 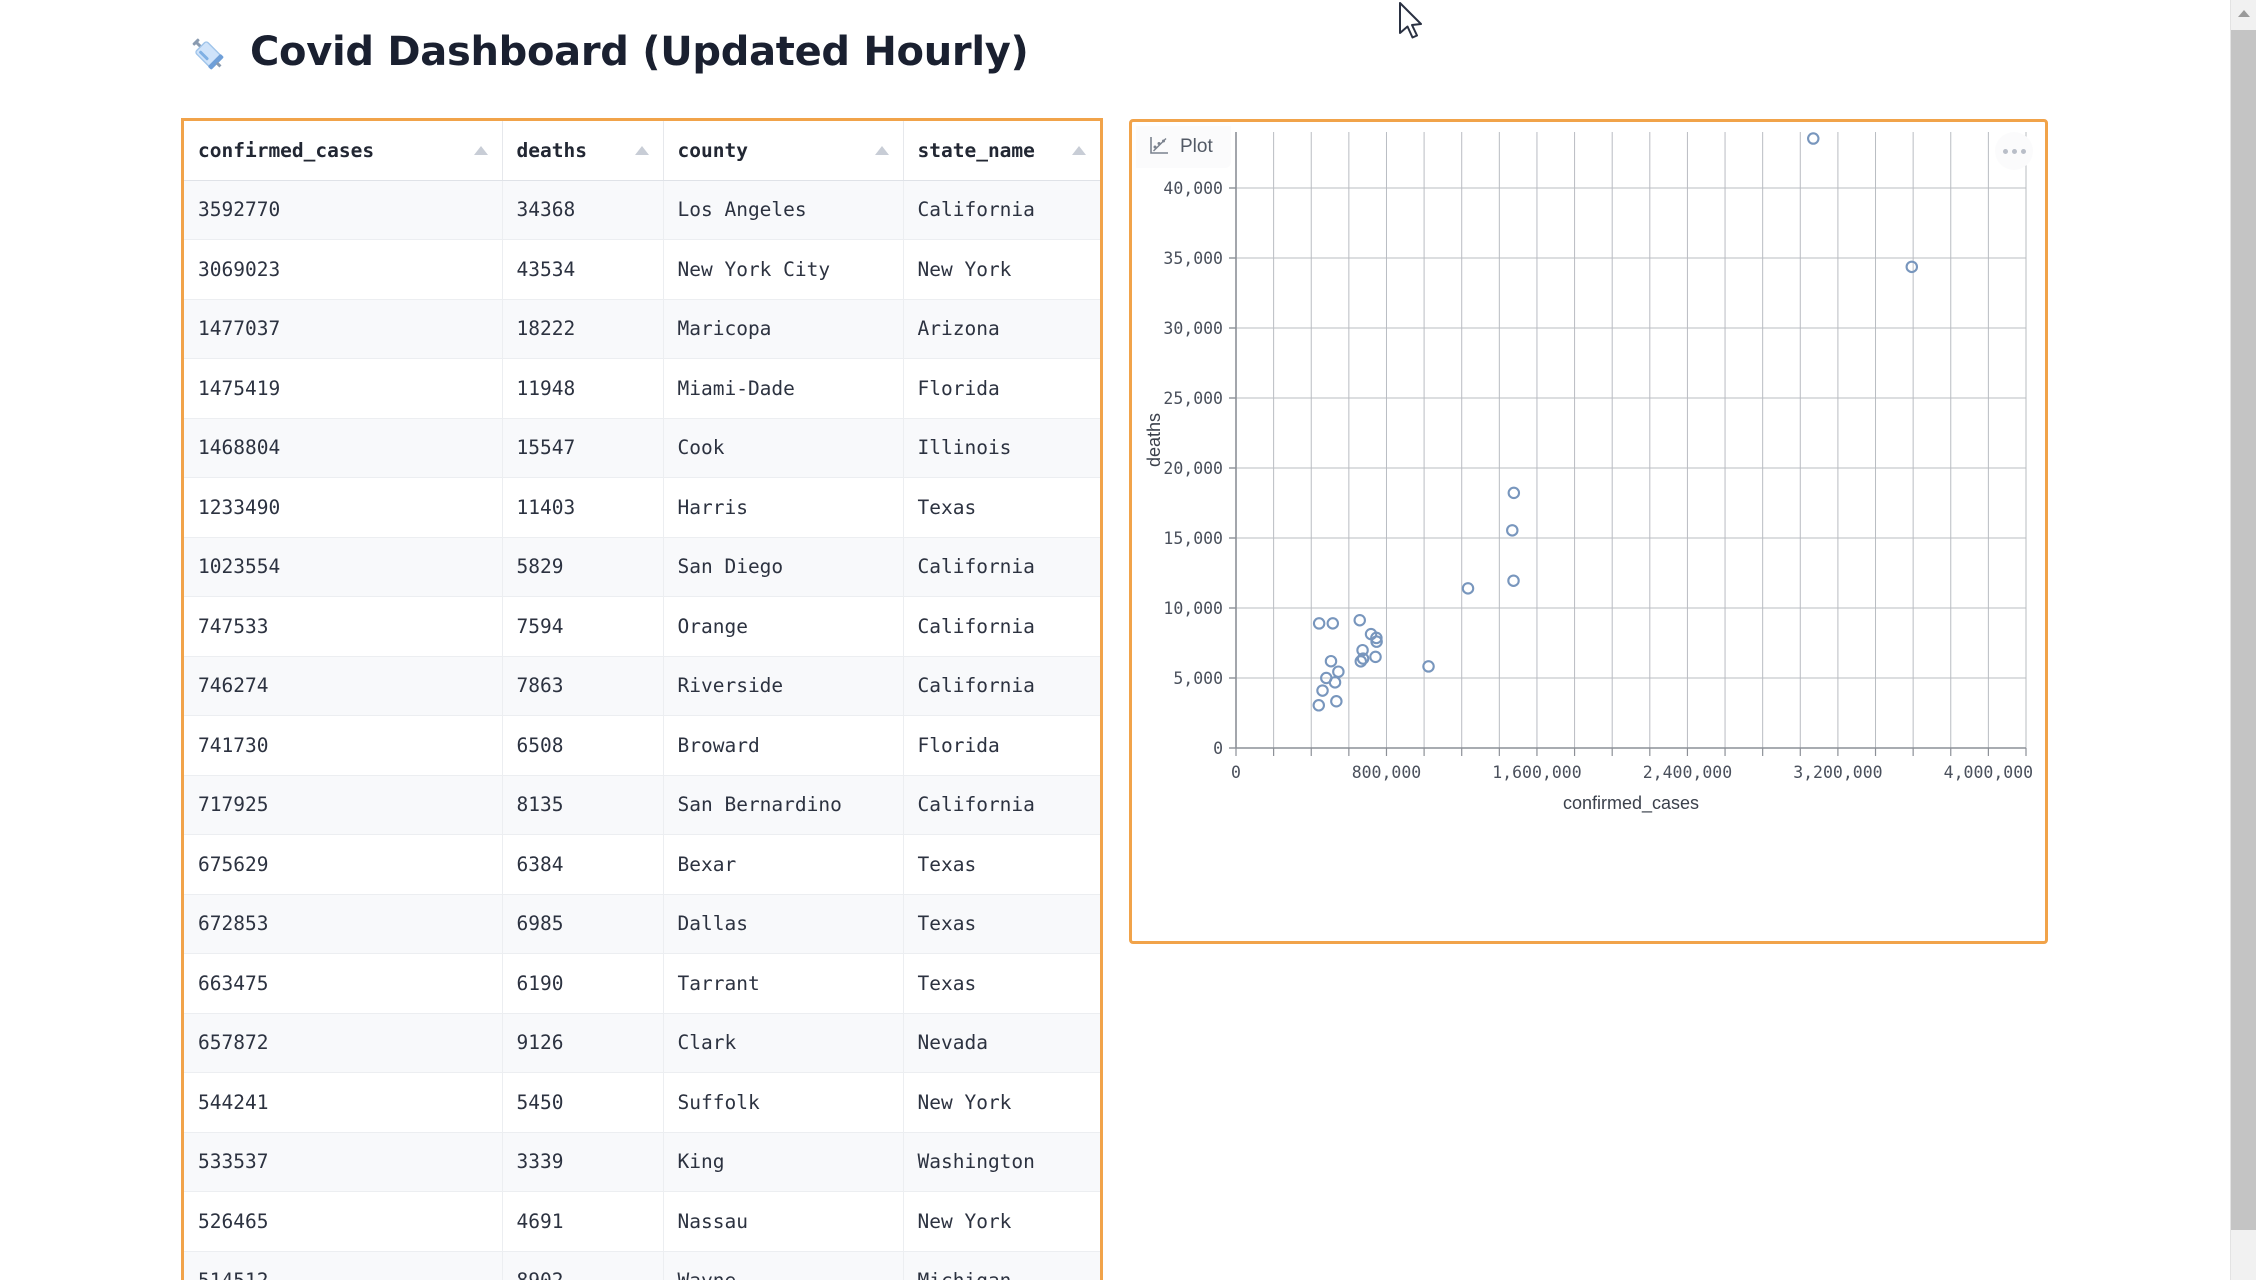 What do you see at coordinates (583, 1043) in the screenshot?
I see `table-cell-deaths: 9126` at bounding box center [583, 1043].